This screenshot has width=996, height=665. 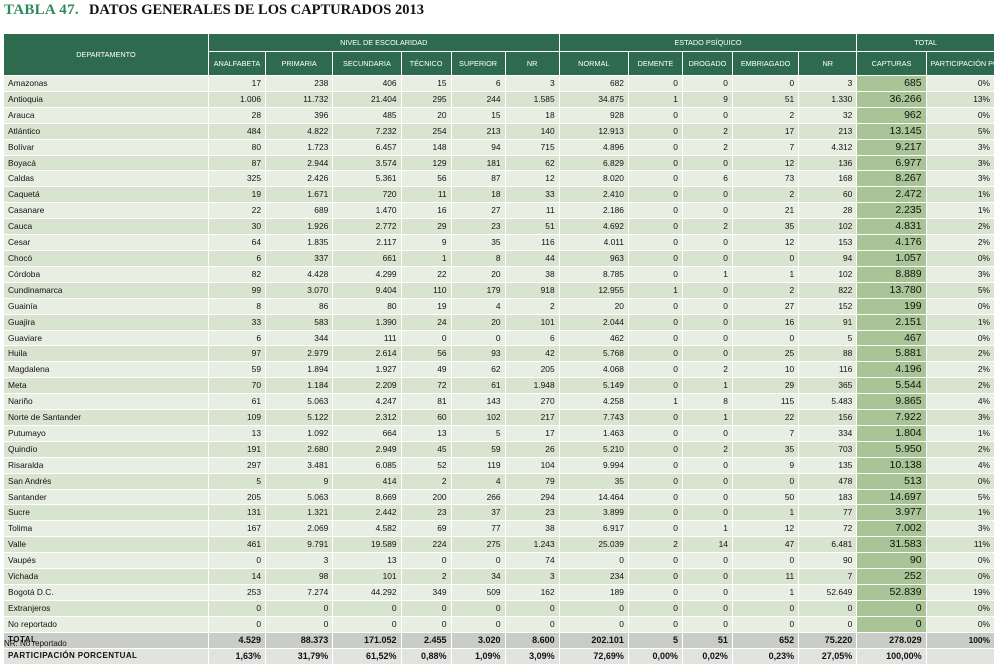 What do you see at coordinates (891, 163) in the screenshot?
I see `value-cell: 6.977` at bounding box center [891, 163].